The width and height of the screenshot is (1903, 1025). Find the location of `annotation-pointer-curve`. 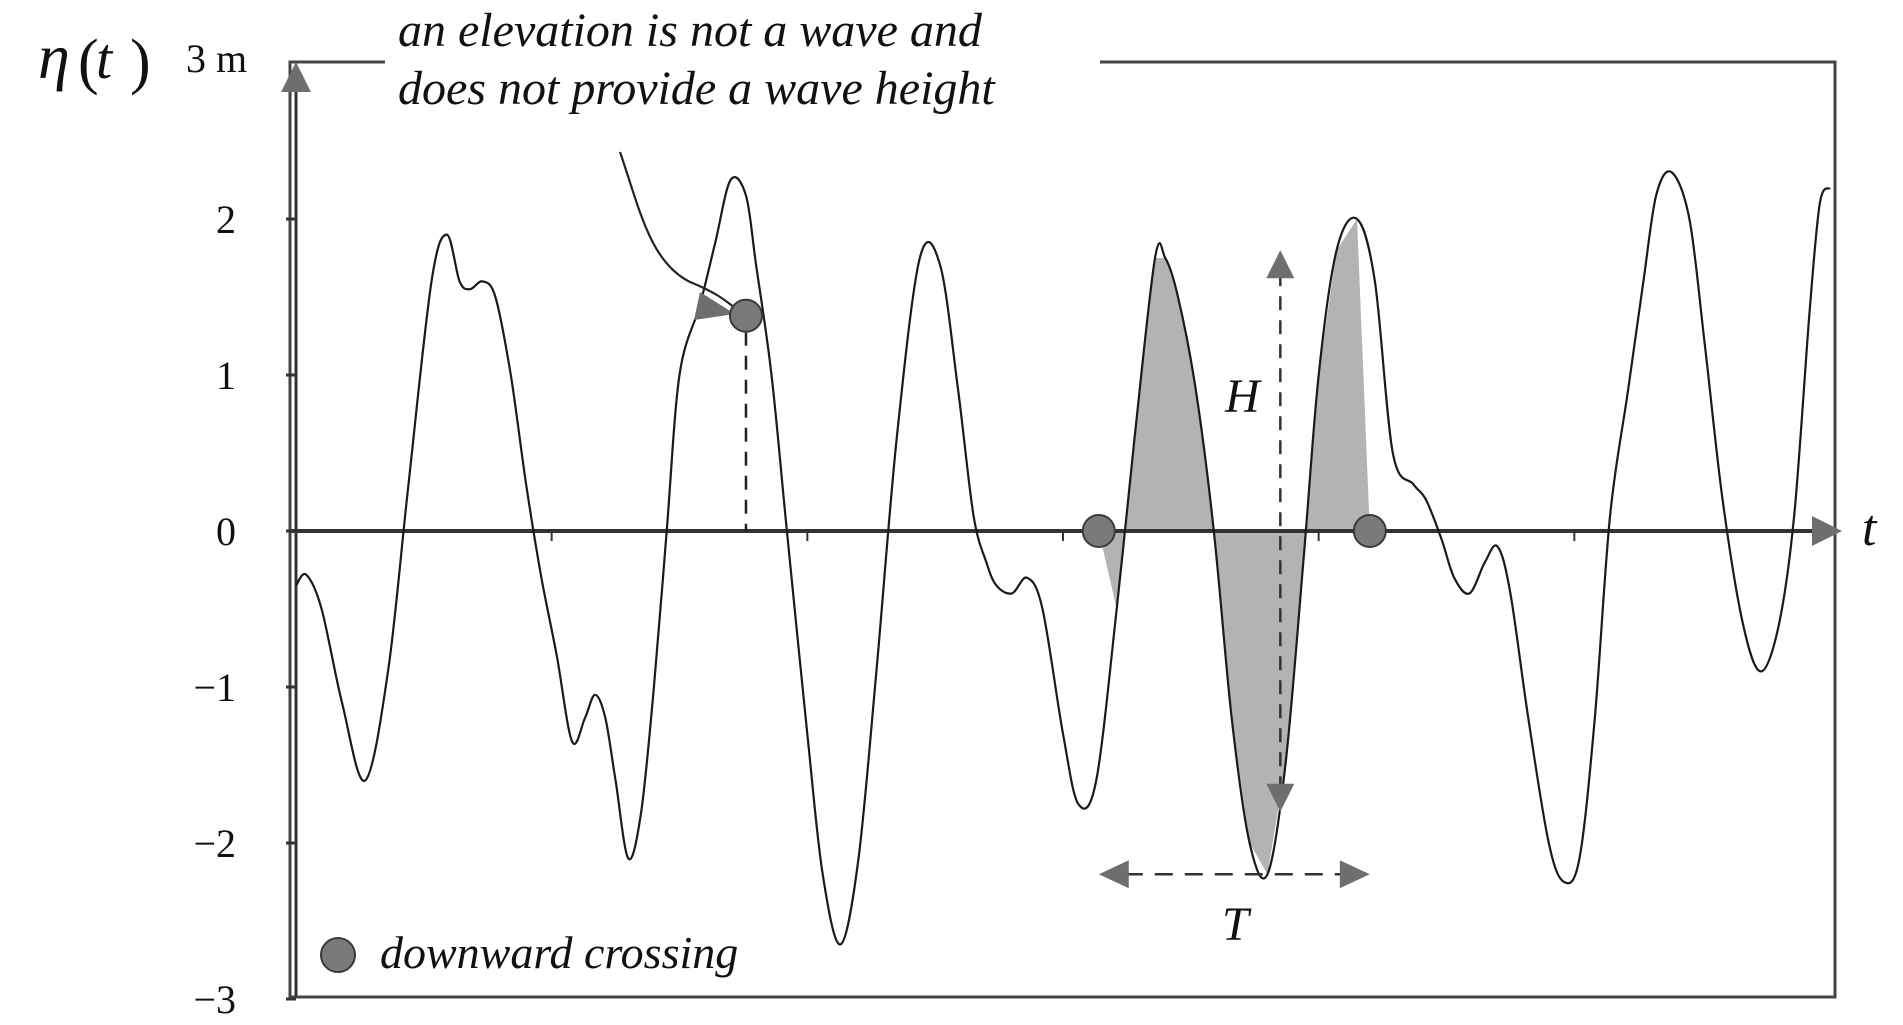

annotation-pointer-curve is located at coordinates (677, 230).